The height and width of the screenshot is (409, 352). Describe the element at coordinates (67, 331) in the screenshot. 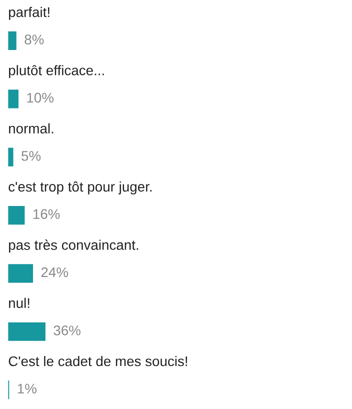

I see `data-label: 36%` at that location.